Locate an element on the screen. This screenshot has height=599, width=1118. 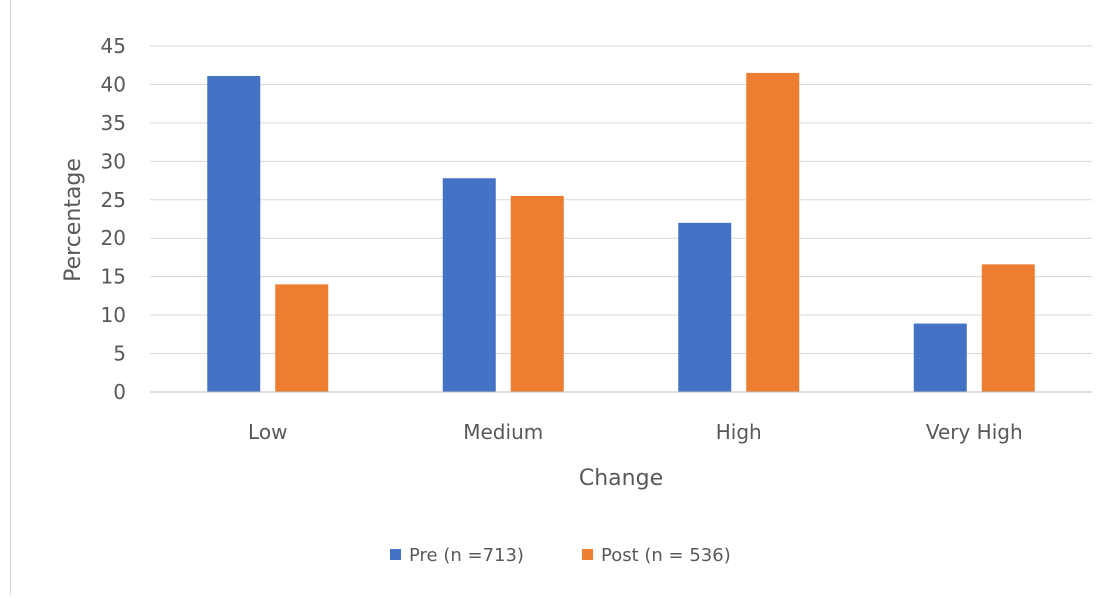
x-tick-label: Very High is located at coordinates (974, 432).